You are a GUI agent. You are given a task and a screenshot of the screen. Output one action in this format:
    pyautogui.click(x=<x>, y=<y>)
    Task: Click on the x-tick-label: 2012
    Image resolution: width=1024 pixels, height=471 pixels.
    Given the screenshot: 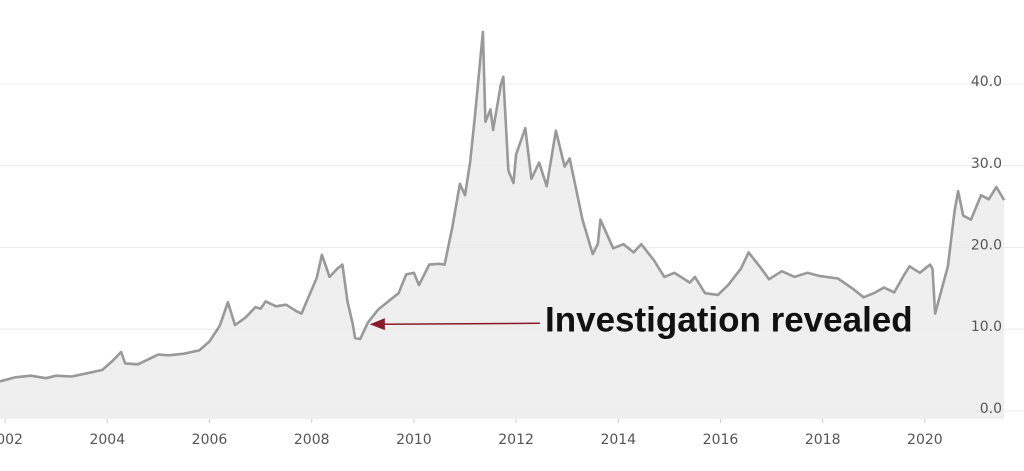 What is the action you would take?
    pyautogui.click(x=516, y=440)
    